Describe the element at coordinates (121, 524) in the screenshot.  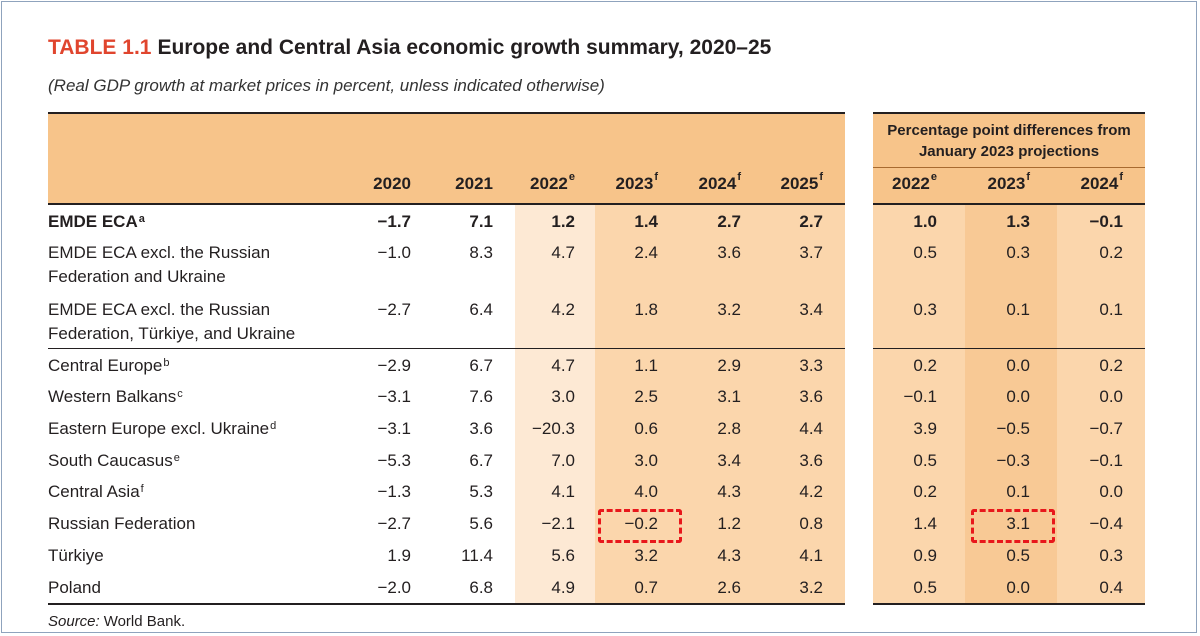
I see `row-label: Russian Federation` at that location.